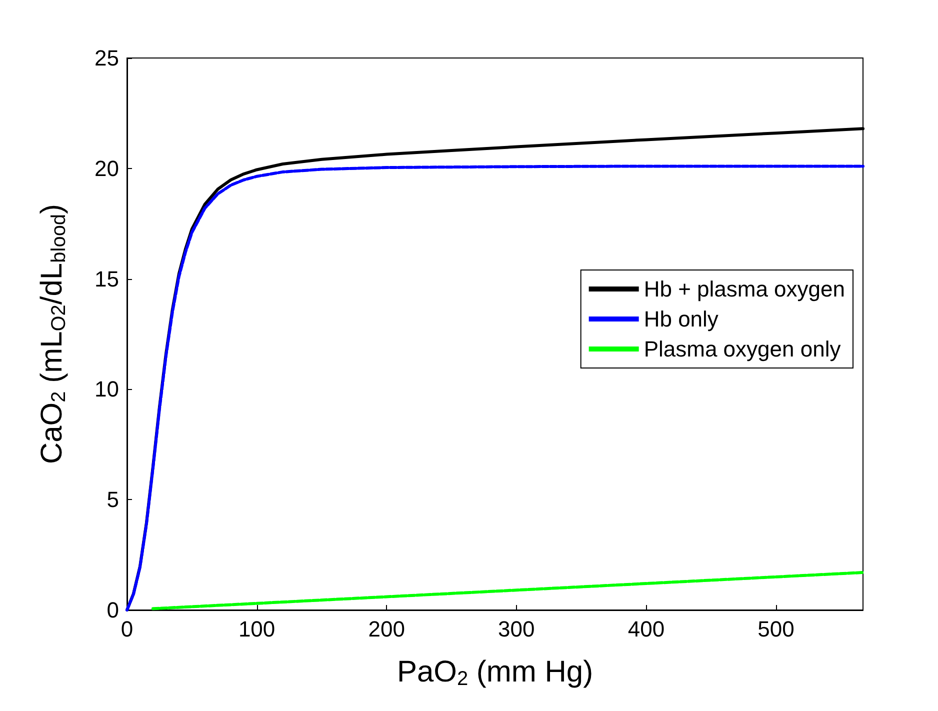 This screenshot has width=938, height=711. I want to click on x-tick-label: 400, so click(646, 629).